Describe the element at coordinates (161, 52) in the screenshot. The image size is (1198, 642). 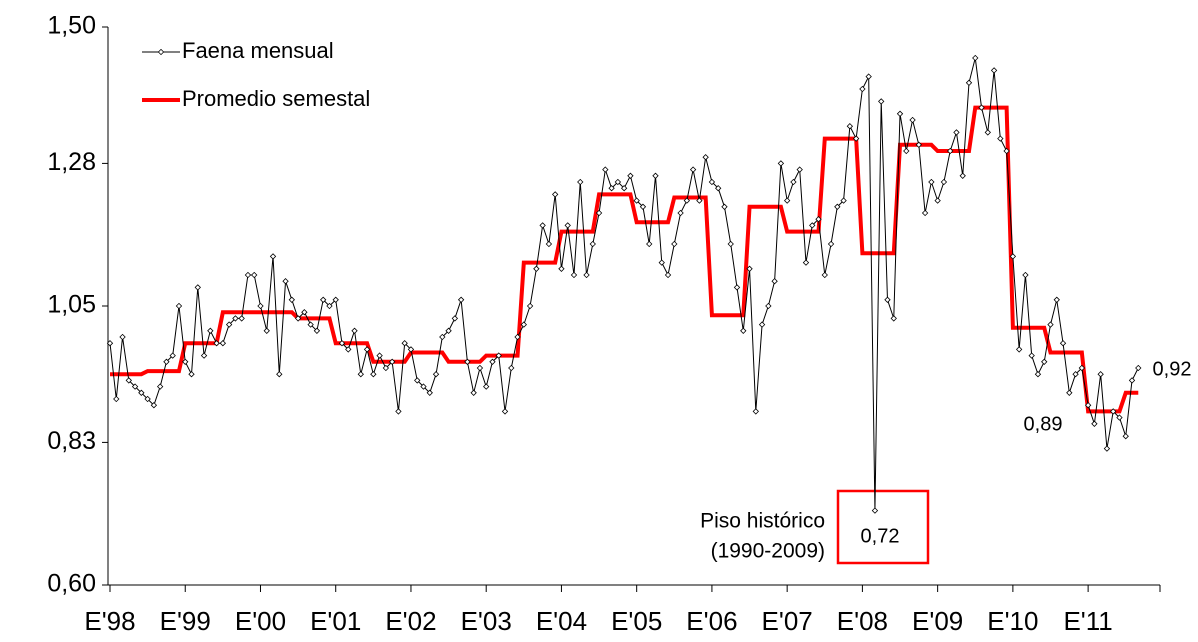
I see `legend-marker` at that location.